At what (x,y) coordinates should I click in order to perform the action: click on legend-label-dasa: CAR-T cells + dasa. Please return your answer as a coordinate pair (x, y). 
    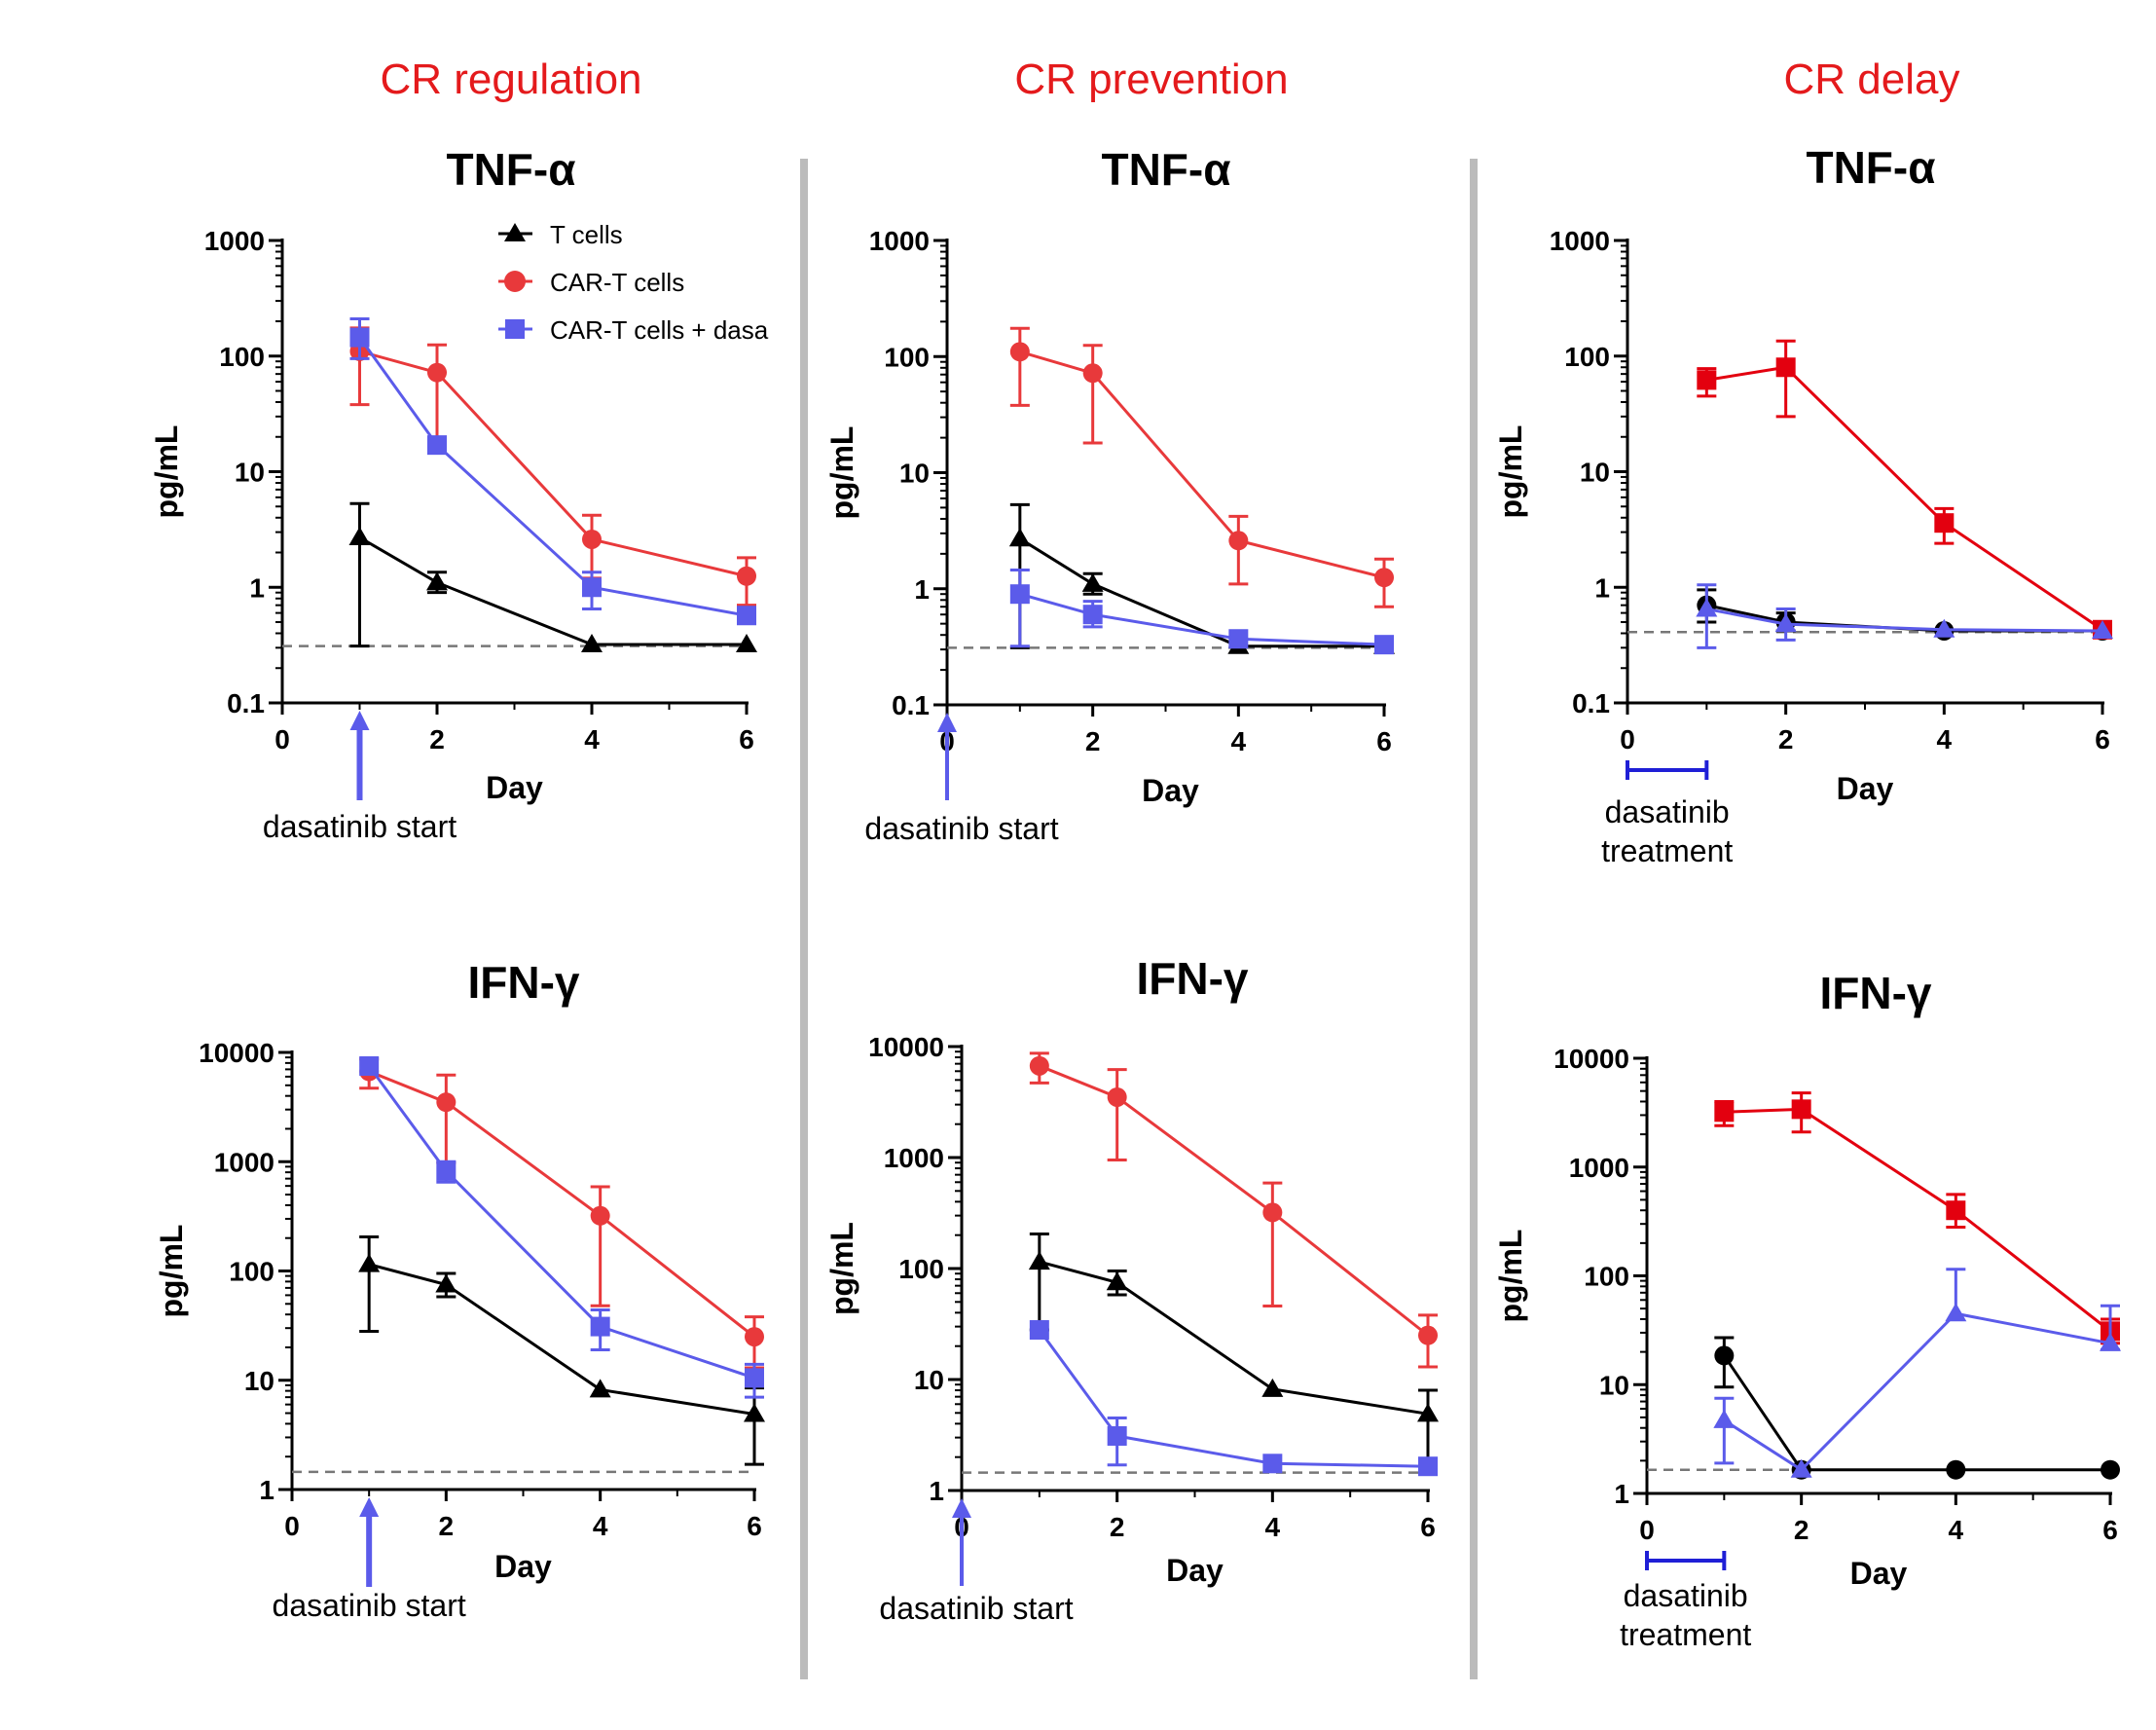
    Looking at the image, I should click on (659, 330).